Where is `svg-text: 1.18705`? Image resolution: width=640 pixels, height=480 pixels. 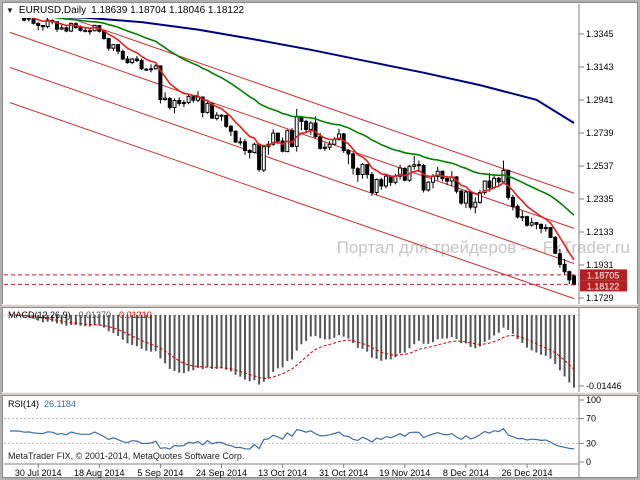
svg-text: 1.18705 is located at coordinates (603, 275).